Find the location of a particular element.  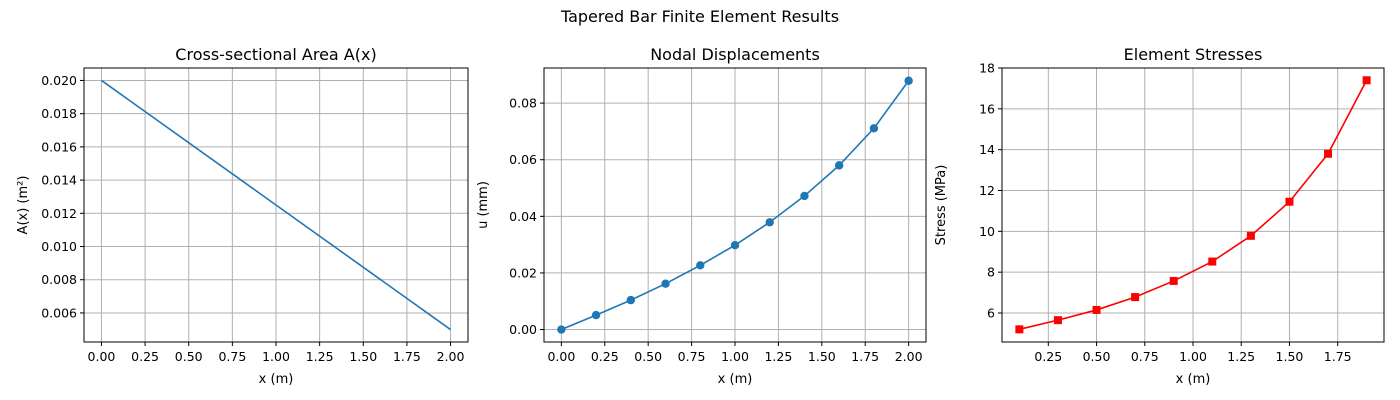

y-tick-label: 8 is located at coordinates (991, 272).